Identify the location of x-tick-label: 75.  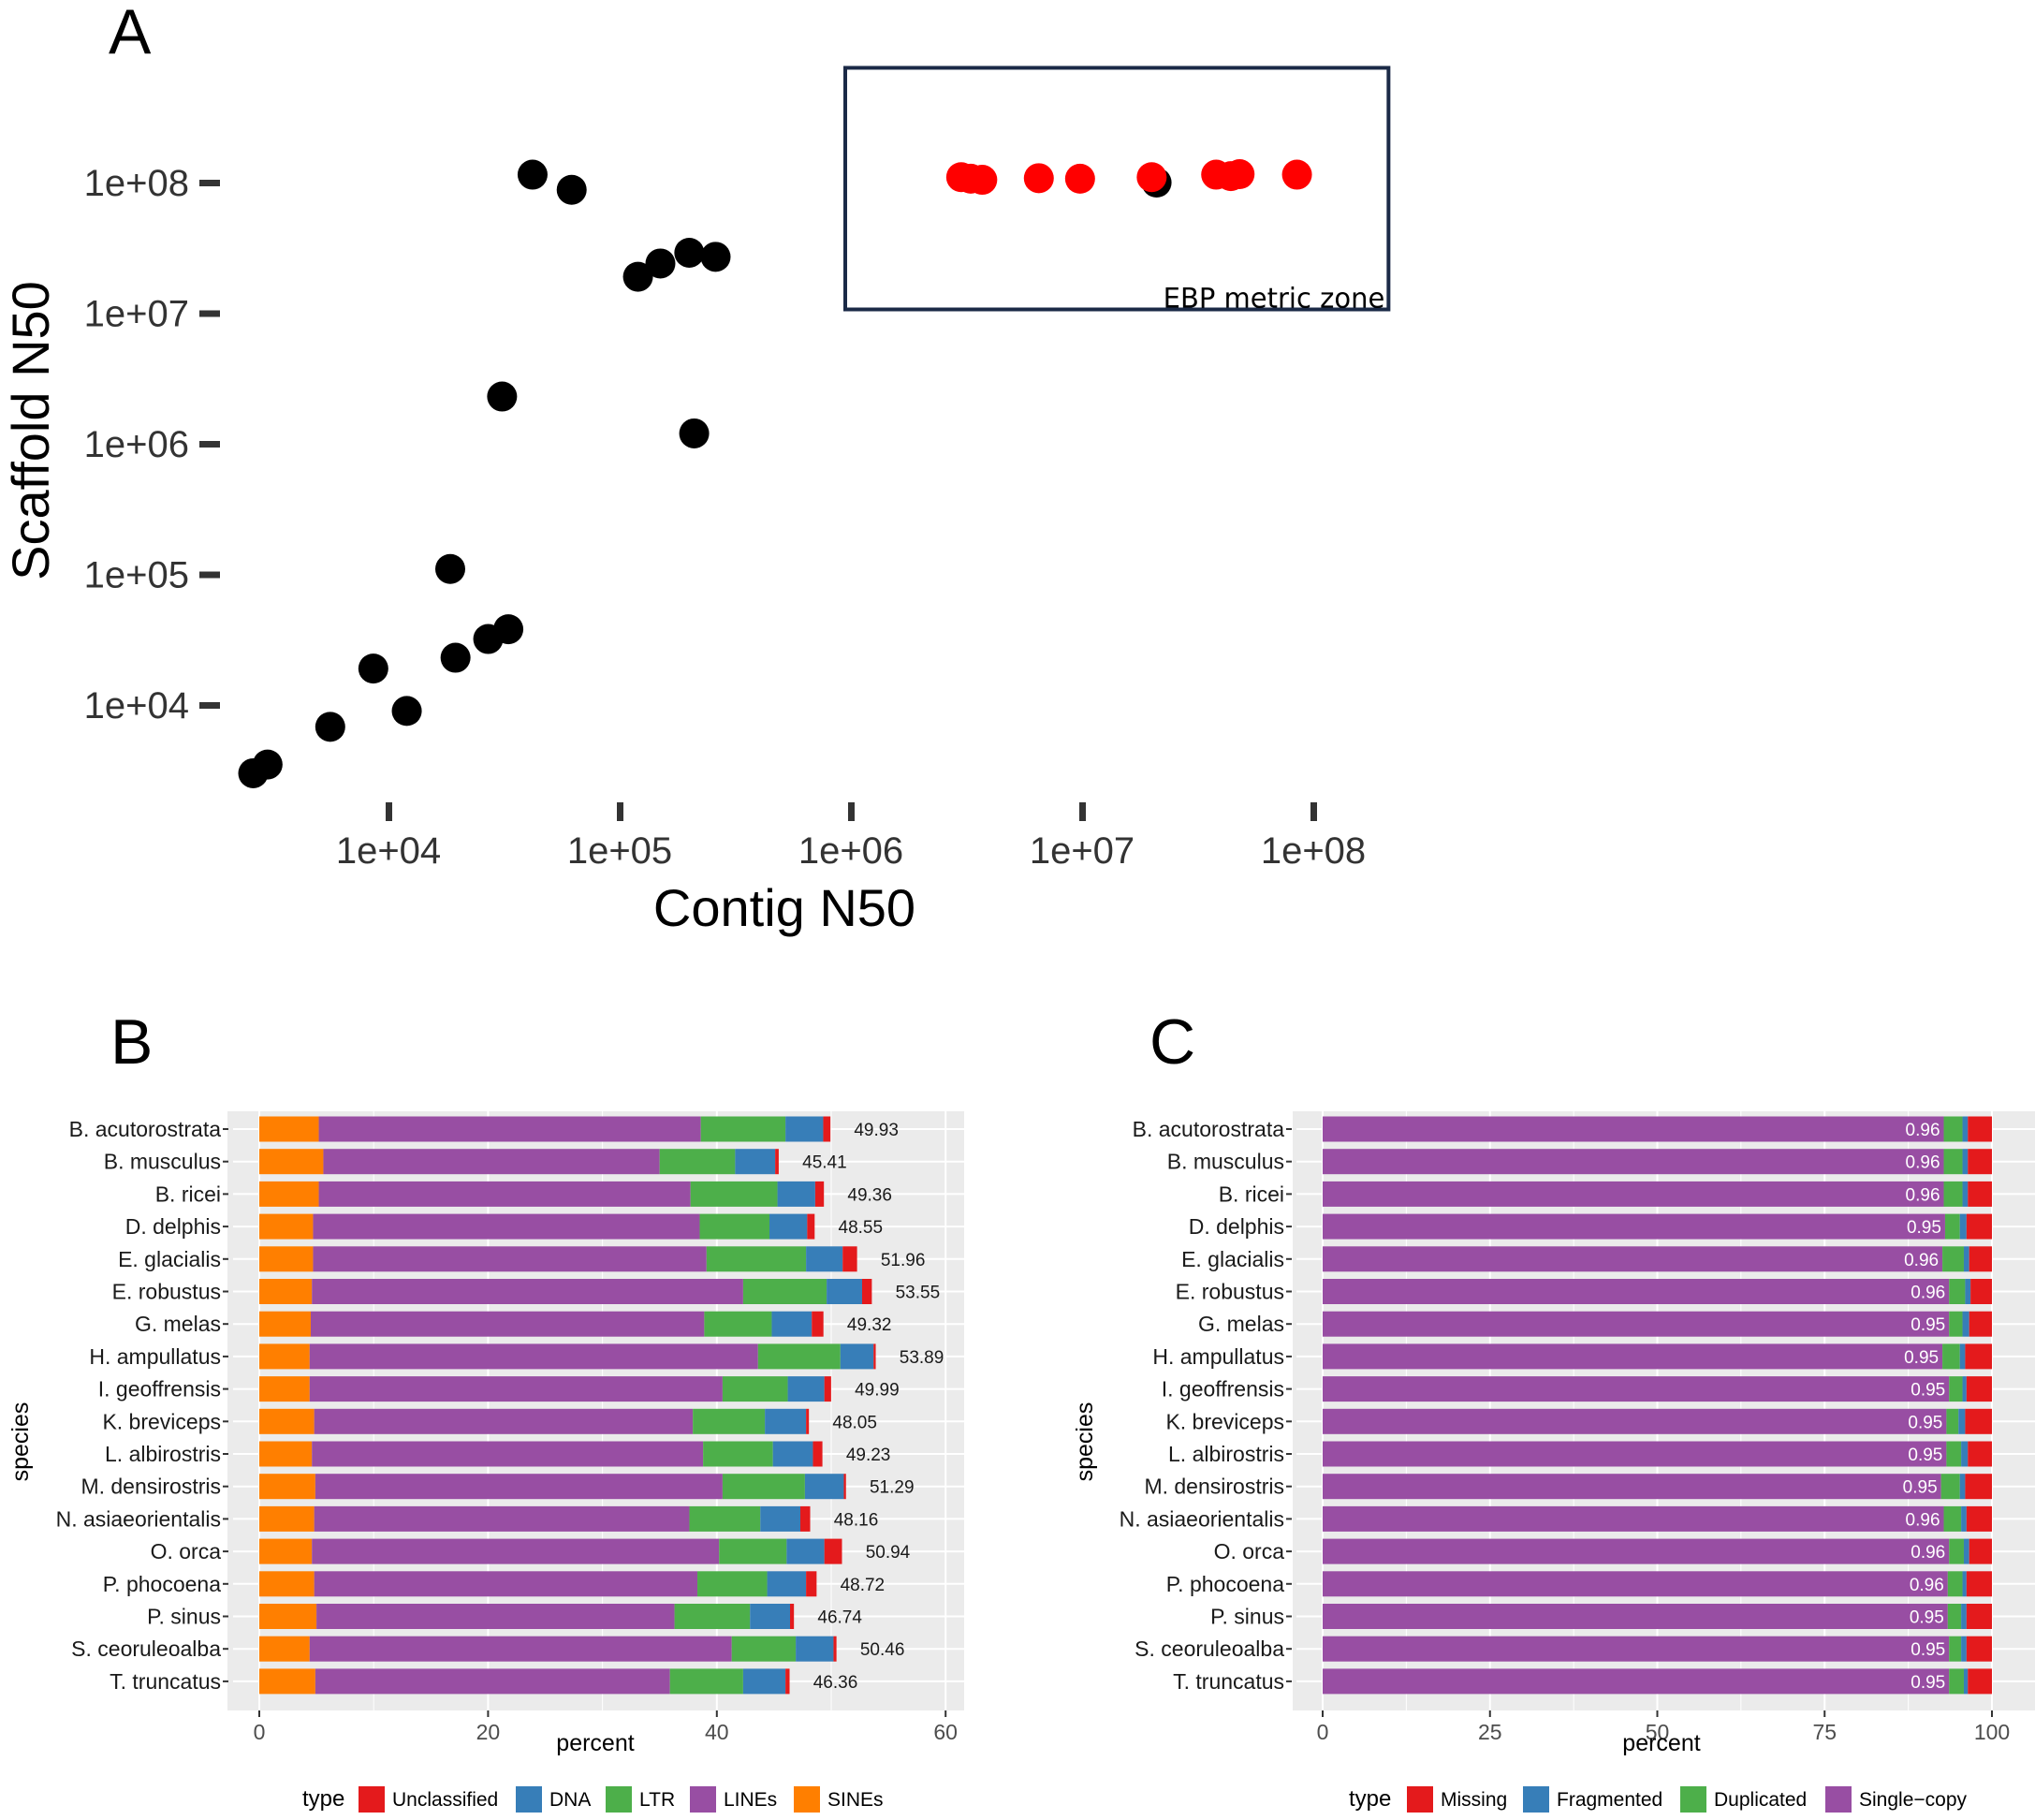
(1825, 1732).